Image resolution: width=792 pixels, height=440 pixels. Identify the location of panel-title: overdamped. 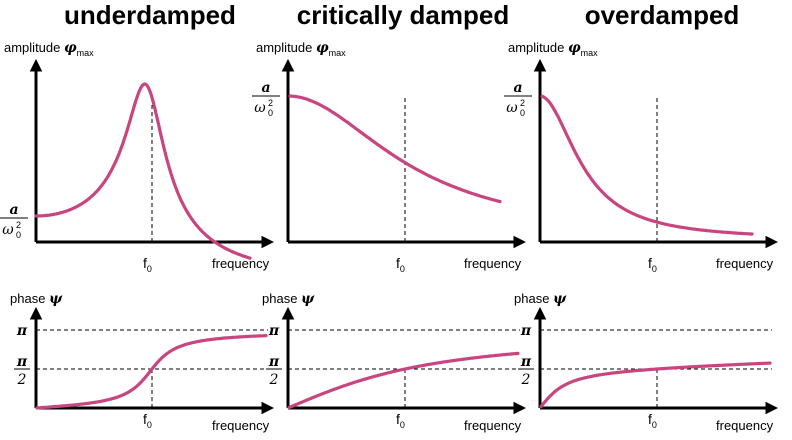
(662, 15).